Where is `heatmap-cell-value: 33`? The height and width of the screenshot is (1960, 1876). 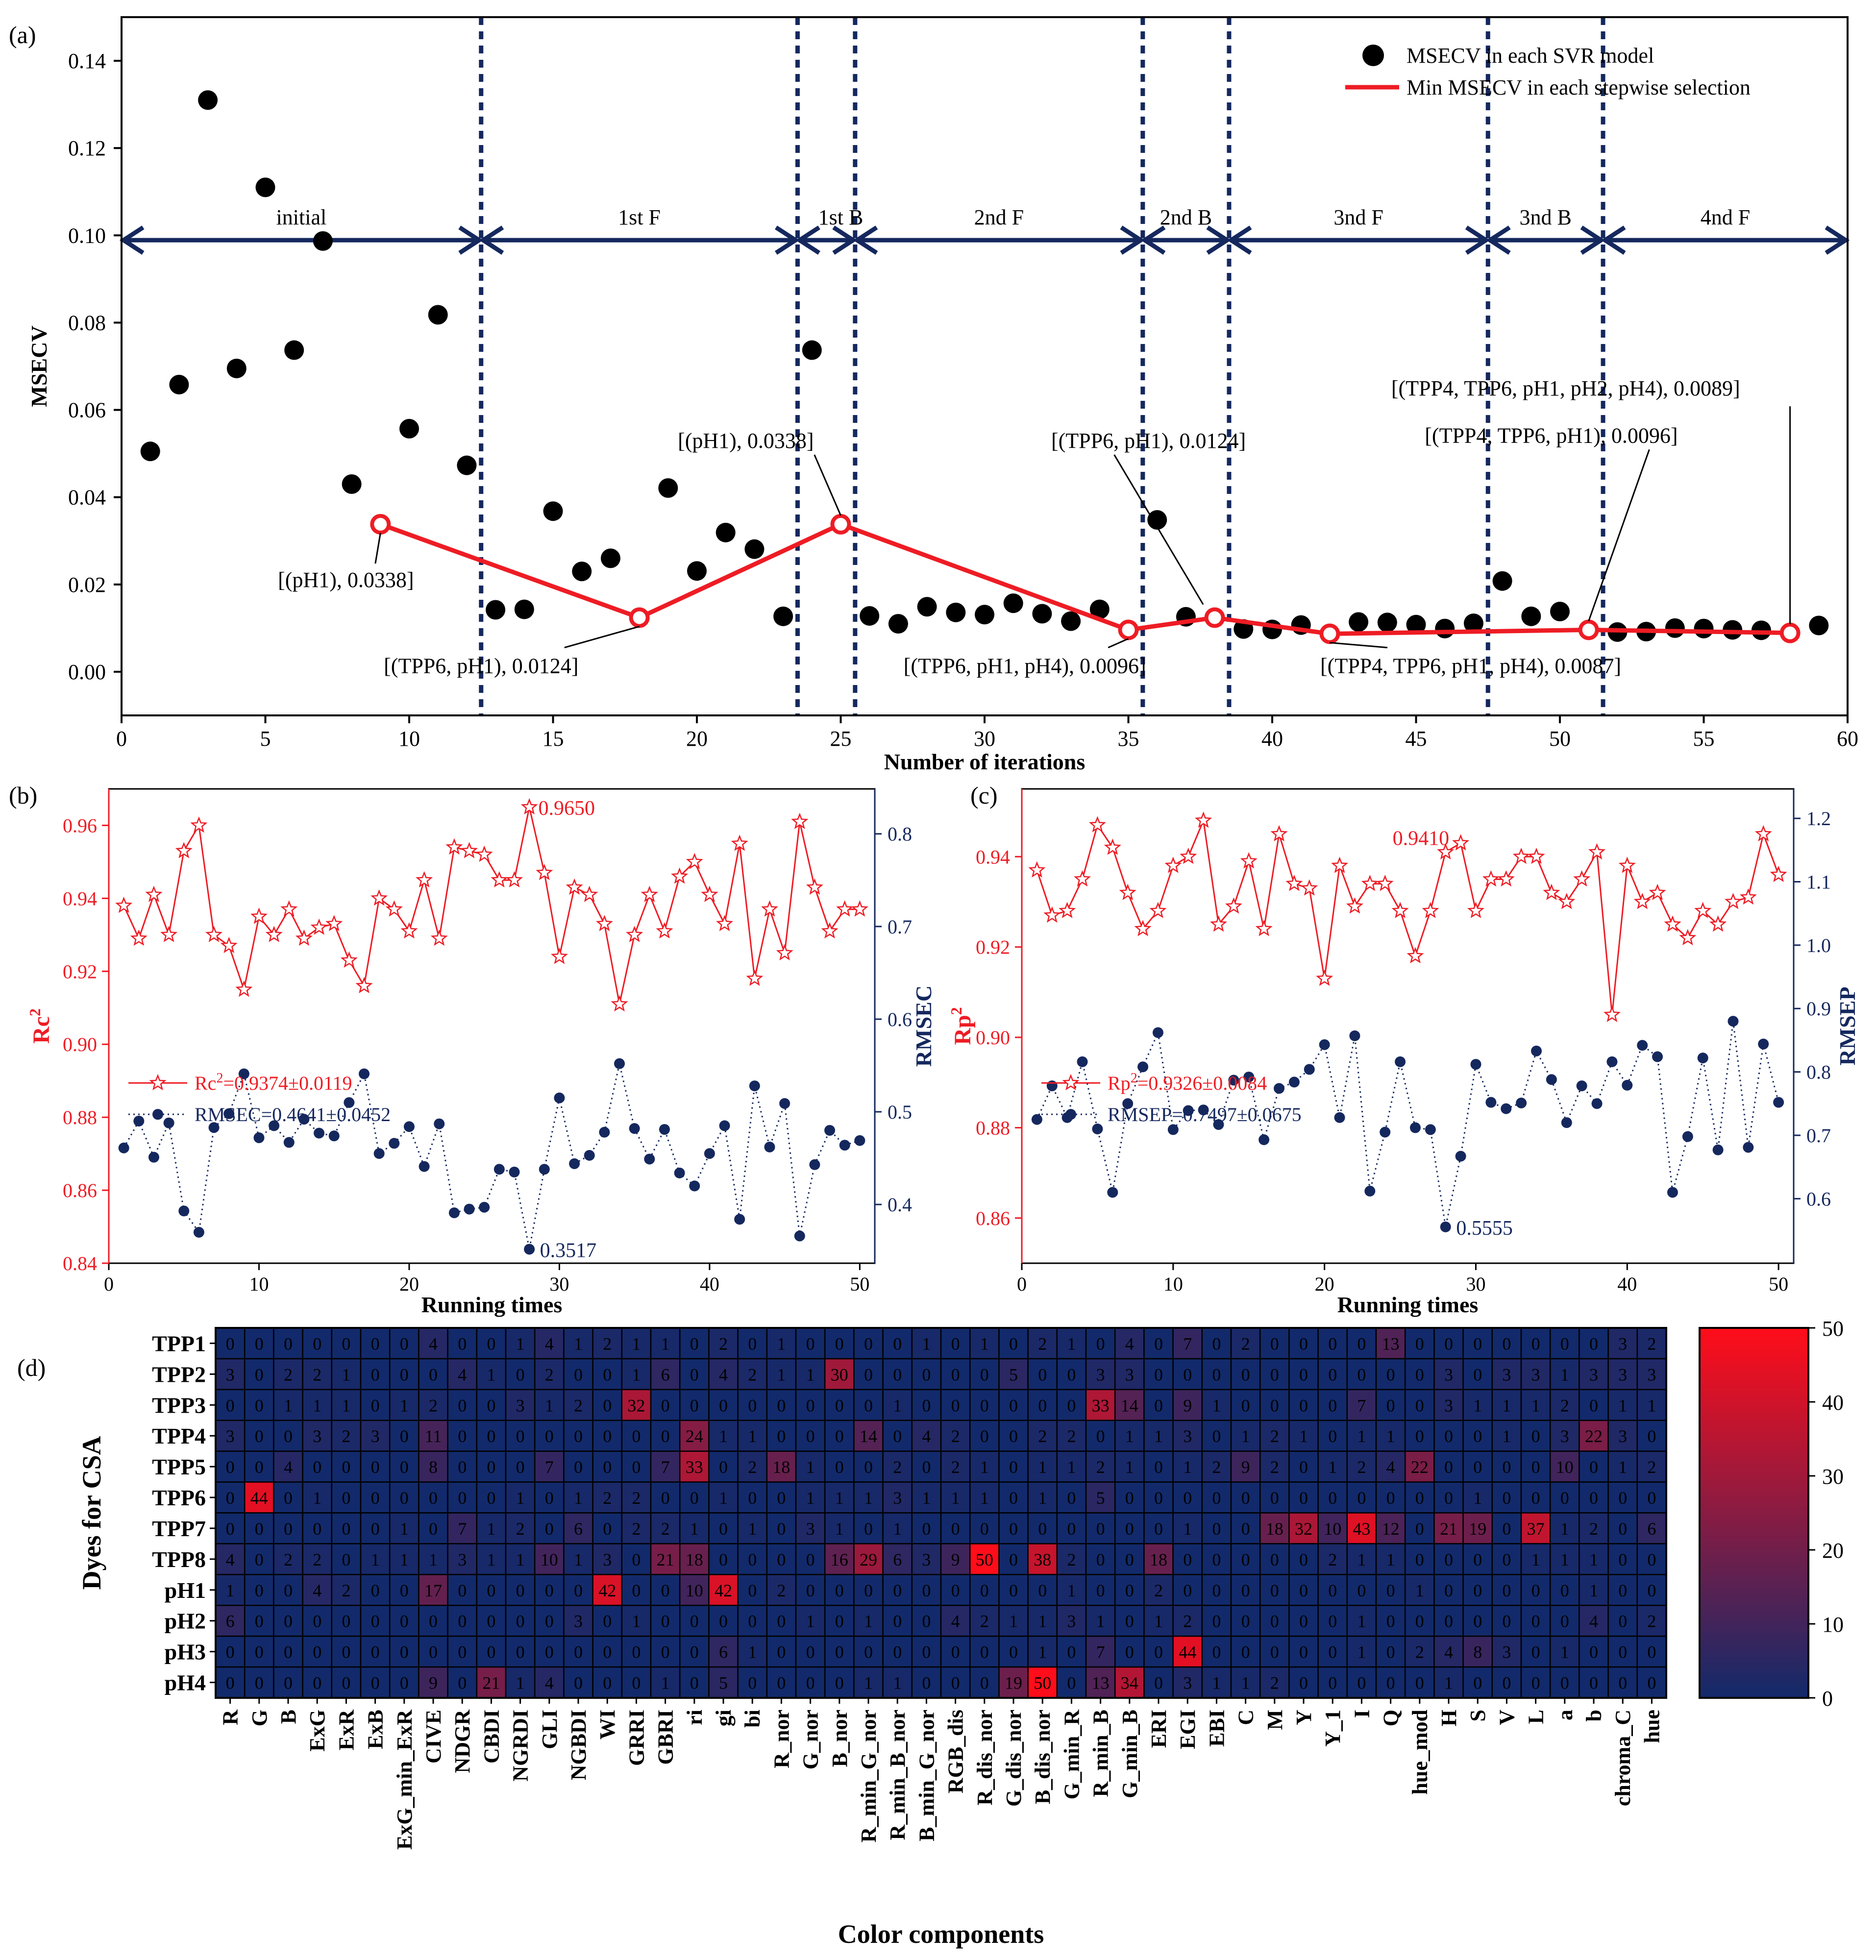
heatmap-cell-value: 33 is located at coordinates (694, 1467).